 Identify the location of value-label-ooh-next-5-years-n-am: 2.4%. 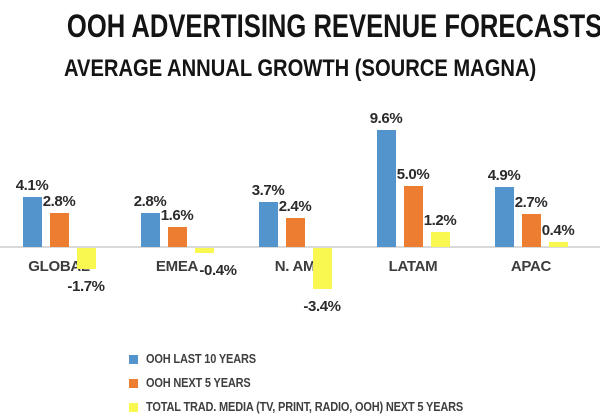
(295, 206).